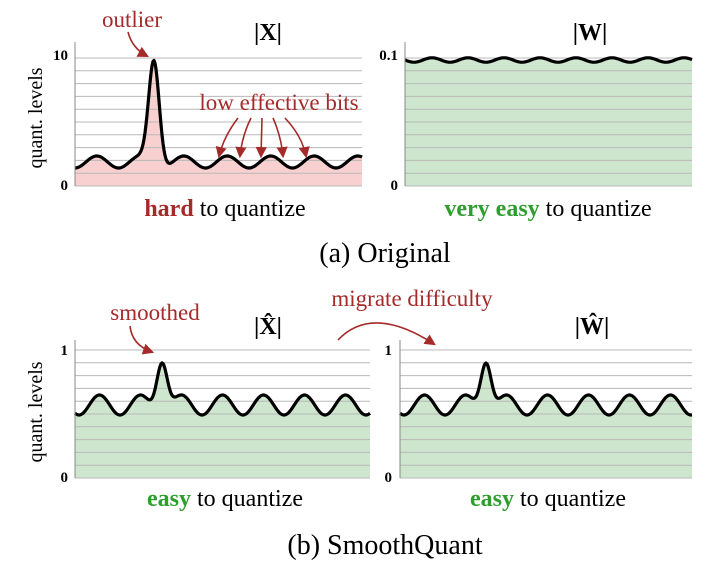 Image resolution: width=716 pixels, height=575 pixels. I want to click on difficulty-word-smoothquant-w: easy, so click(492, 499).